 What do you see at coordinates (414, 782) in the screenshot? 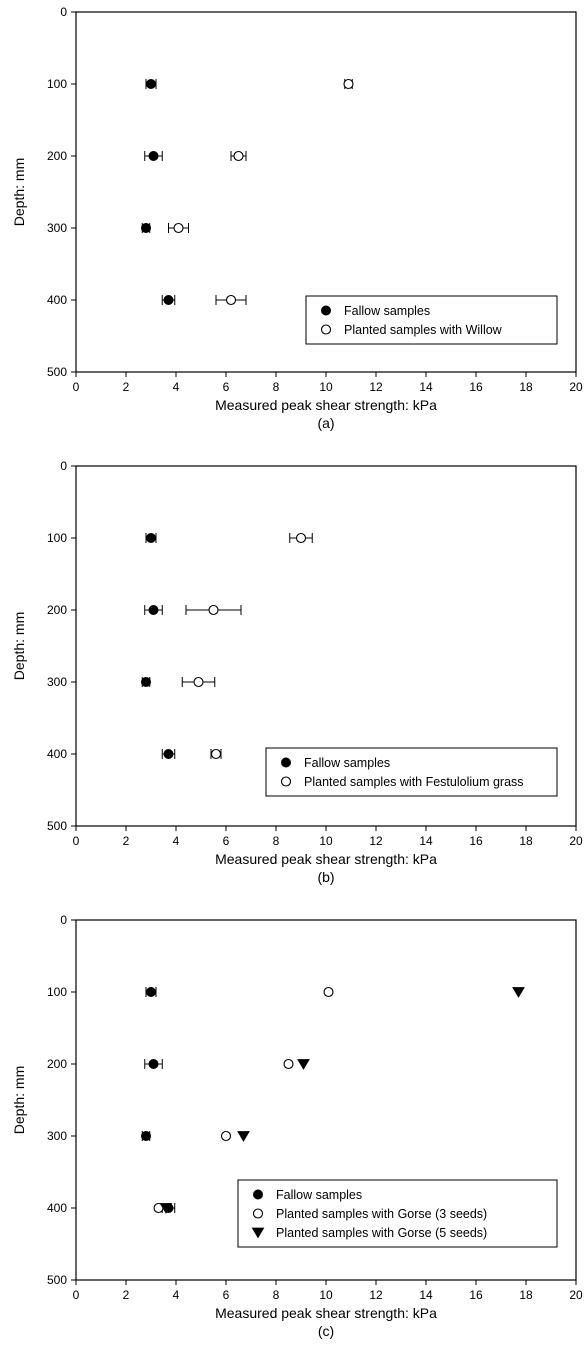
I see `legend-label: Planted samples with Festulolium grass` at bounding box center [414, 782].